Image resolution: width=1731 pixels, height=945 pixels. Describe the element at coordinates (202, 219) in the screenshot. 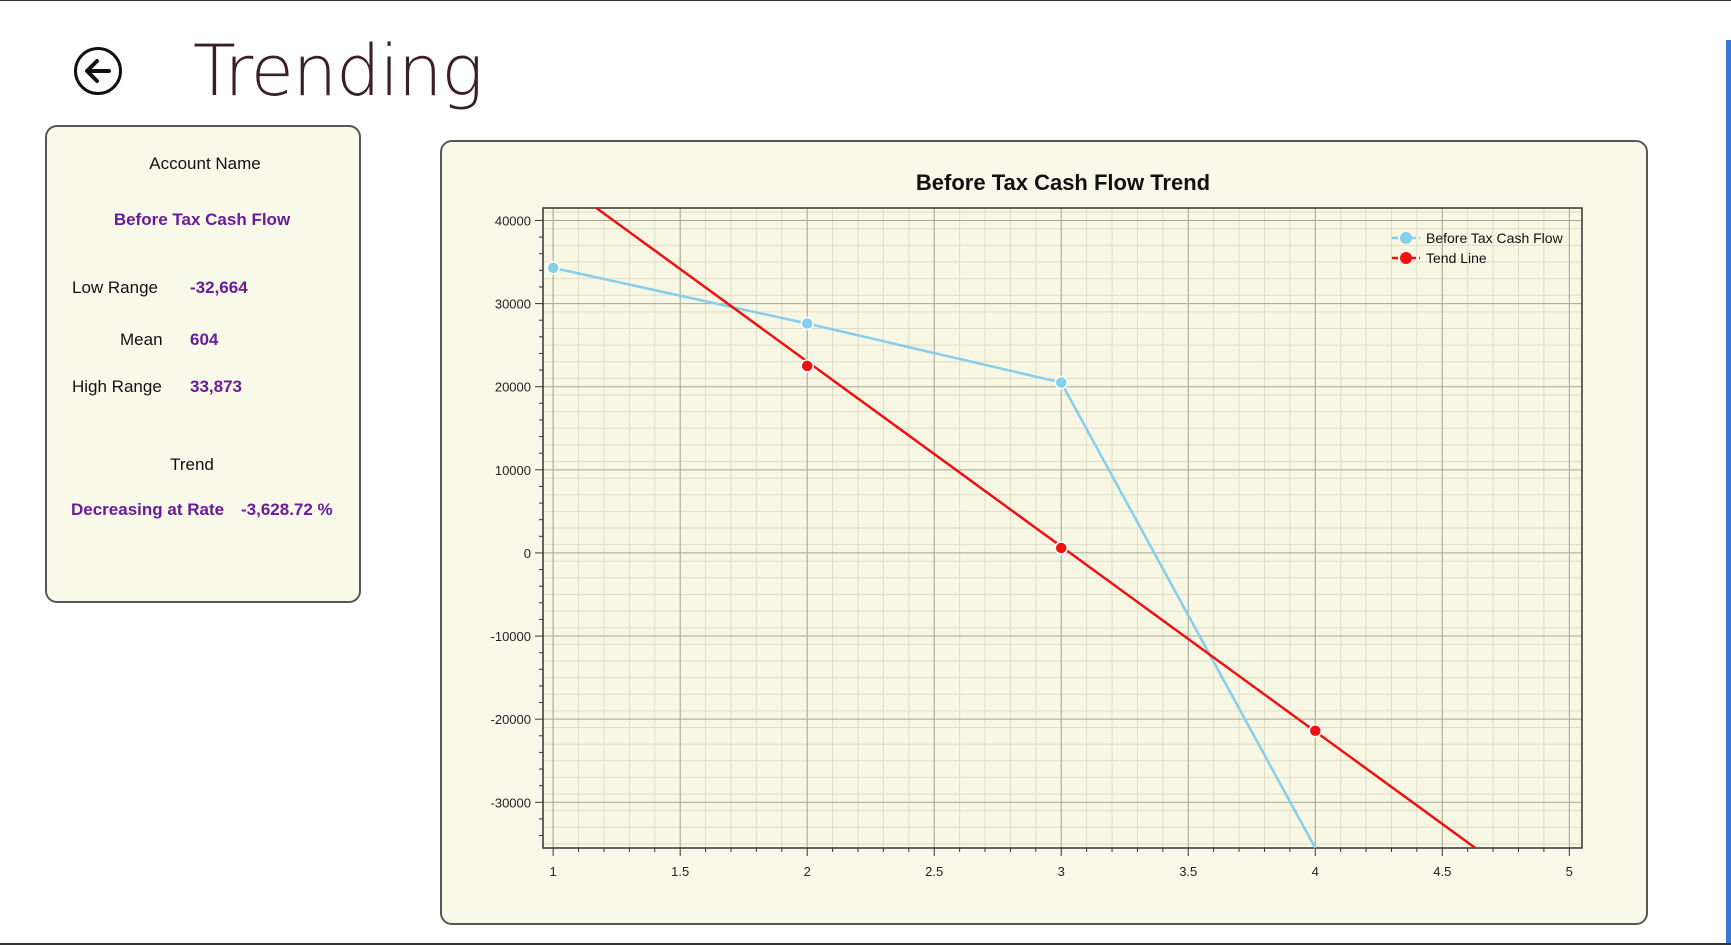

I see `account-name-value: Before Tax Cash Flow` at that location.